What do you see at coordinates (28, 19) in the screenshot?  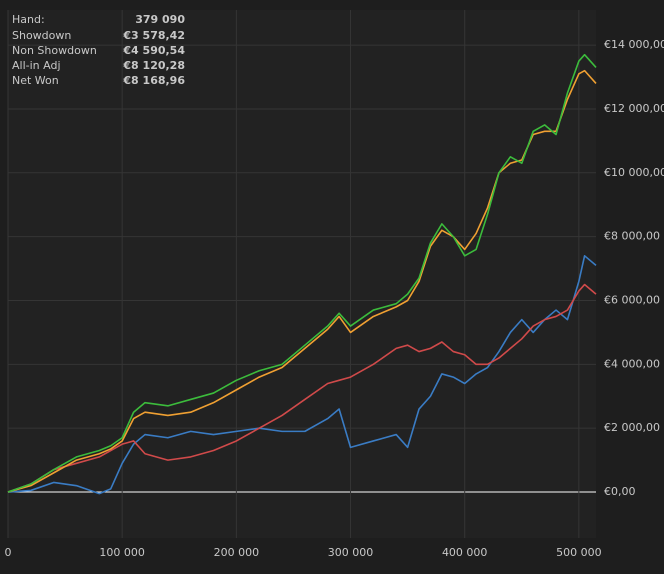 I see `hover-label: Hand:` at bounding box center [28, 19].